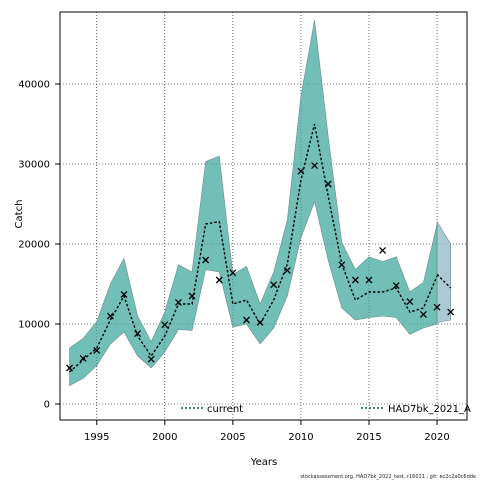  Describe the element at coordinates (263, 462) in the screenshot. I see `x-axis-label: Years` at that location.